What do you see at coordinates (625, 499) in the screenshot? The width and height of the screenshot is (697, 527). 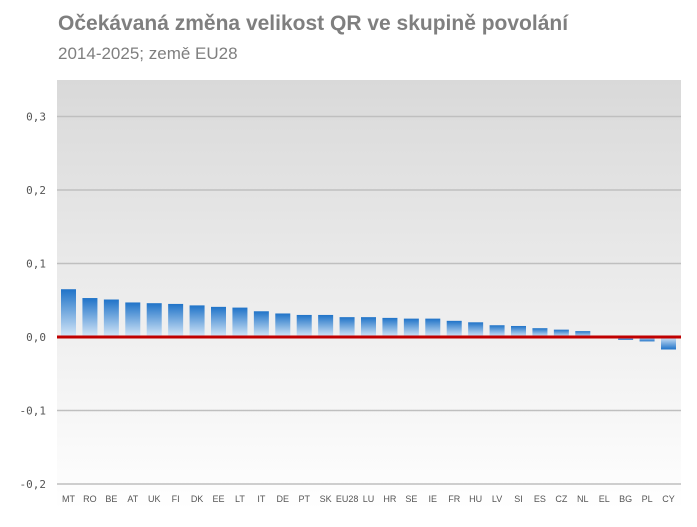 I see `x-tick-label: BG` at bounding box center [625, 499].